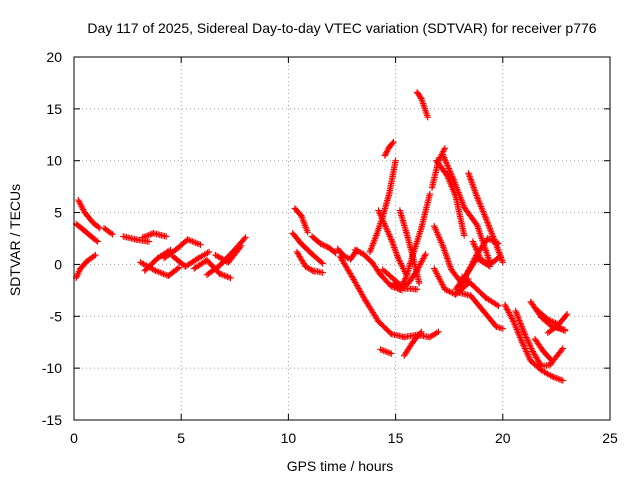  Describe the element at coordinates (74, 438) in the screenshot. I see `x-tick-label: 0` at that location.